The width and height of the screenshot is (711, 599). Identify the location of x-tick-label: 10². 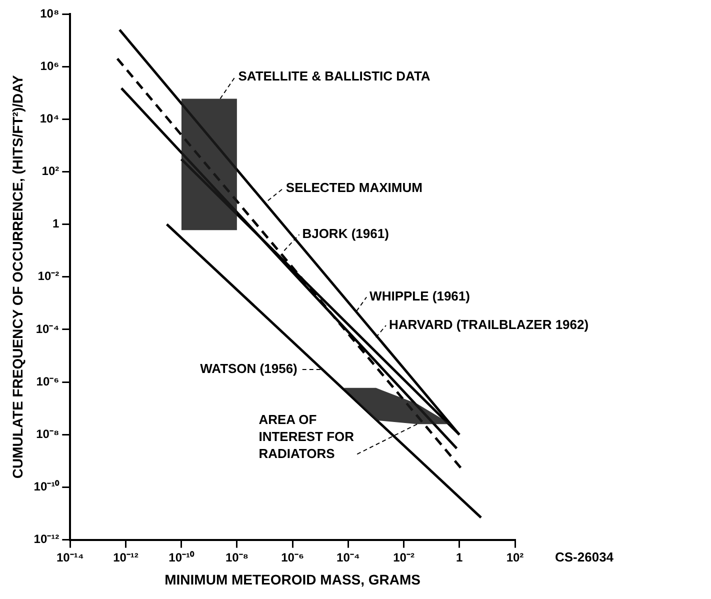
(515, 557).